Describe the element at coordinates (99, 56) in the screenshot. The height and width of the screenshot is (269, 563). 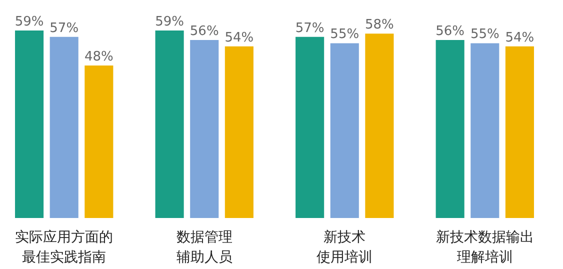
I see `data-label: 48%` at that location.